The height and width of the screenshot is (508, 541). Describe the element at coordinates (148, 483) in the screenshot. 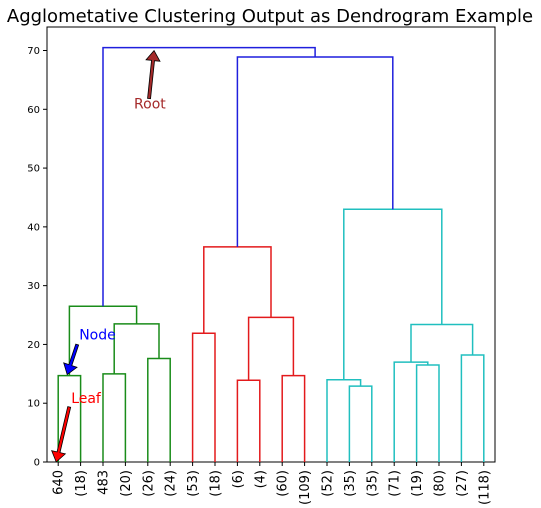

I see `x-tick-label: (26)` at that location.